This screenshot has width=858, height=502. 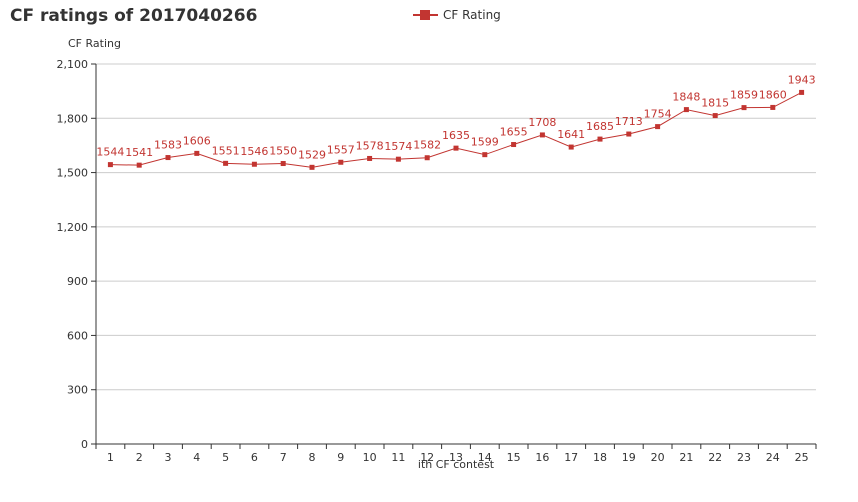 I want to click on x-axis-title: ith CF contest, so click(x=456, y=464).